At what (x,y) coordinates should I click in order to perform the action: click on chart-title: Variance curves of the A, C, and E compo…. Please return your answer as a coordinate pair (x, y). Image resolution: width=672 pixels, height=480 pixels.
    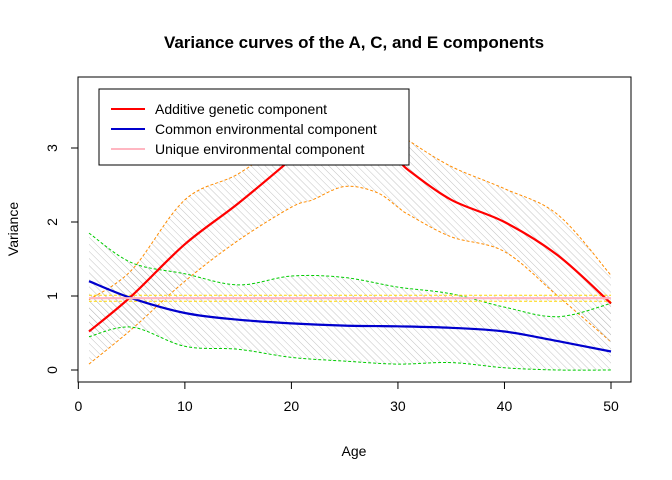
    Looking at the image, I should click on (354, 42).